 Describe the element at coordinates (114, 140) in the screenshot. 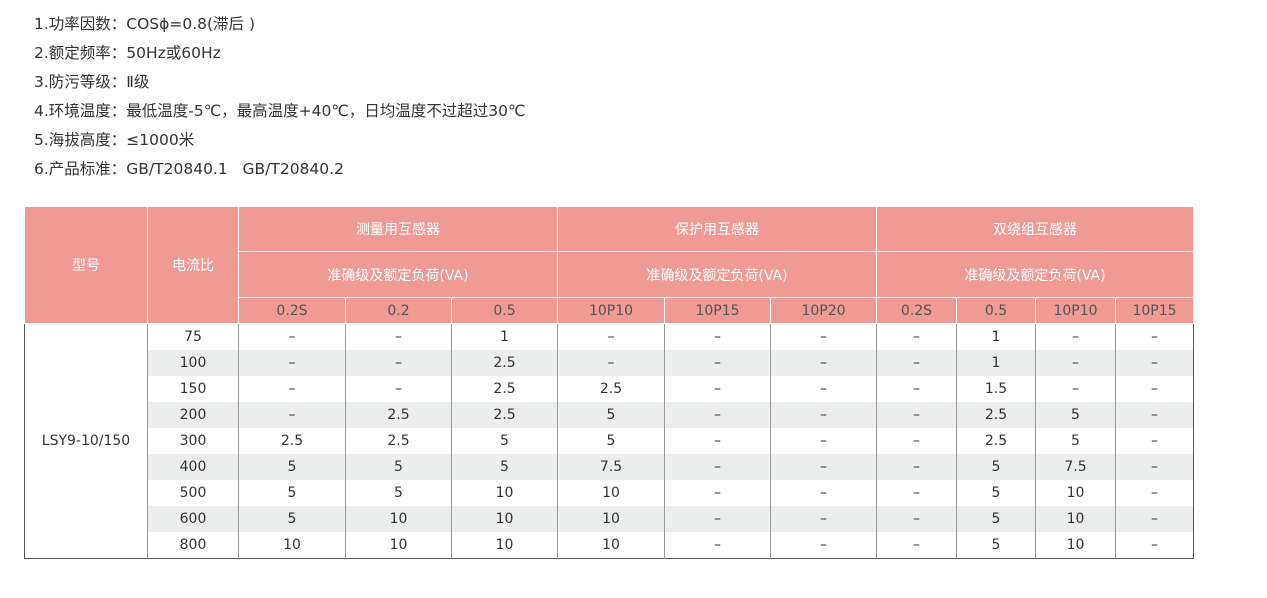

I see `spec-item: 5.海拔高度：≤1000米` at that location.